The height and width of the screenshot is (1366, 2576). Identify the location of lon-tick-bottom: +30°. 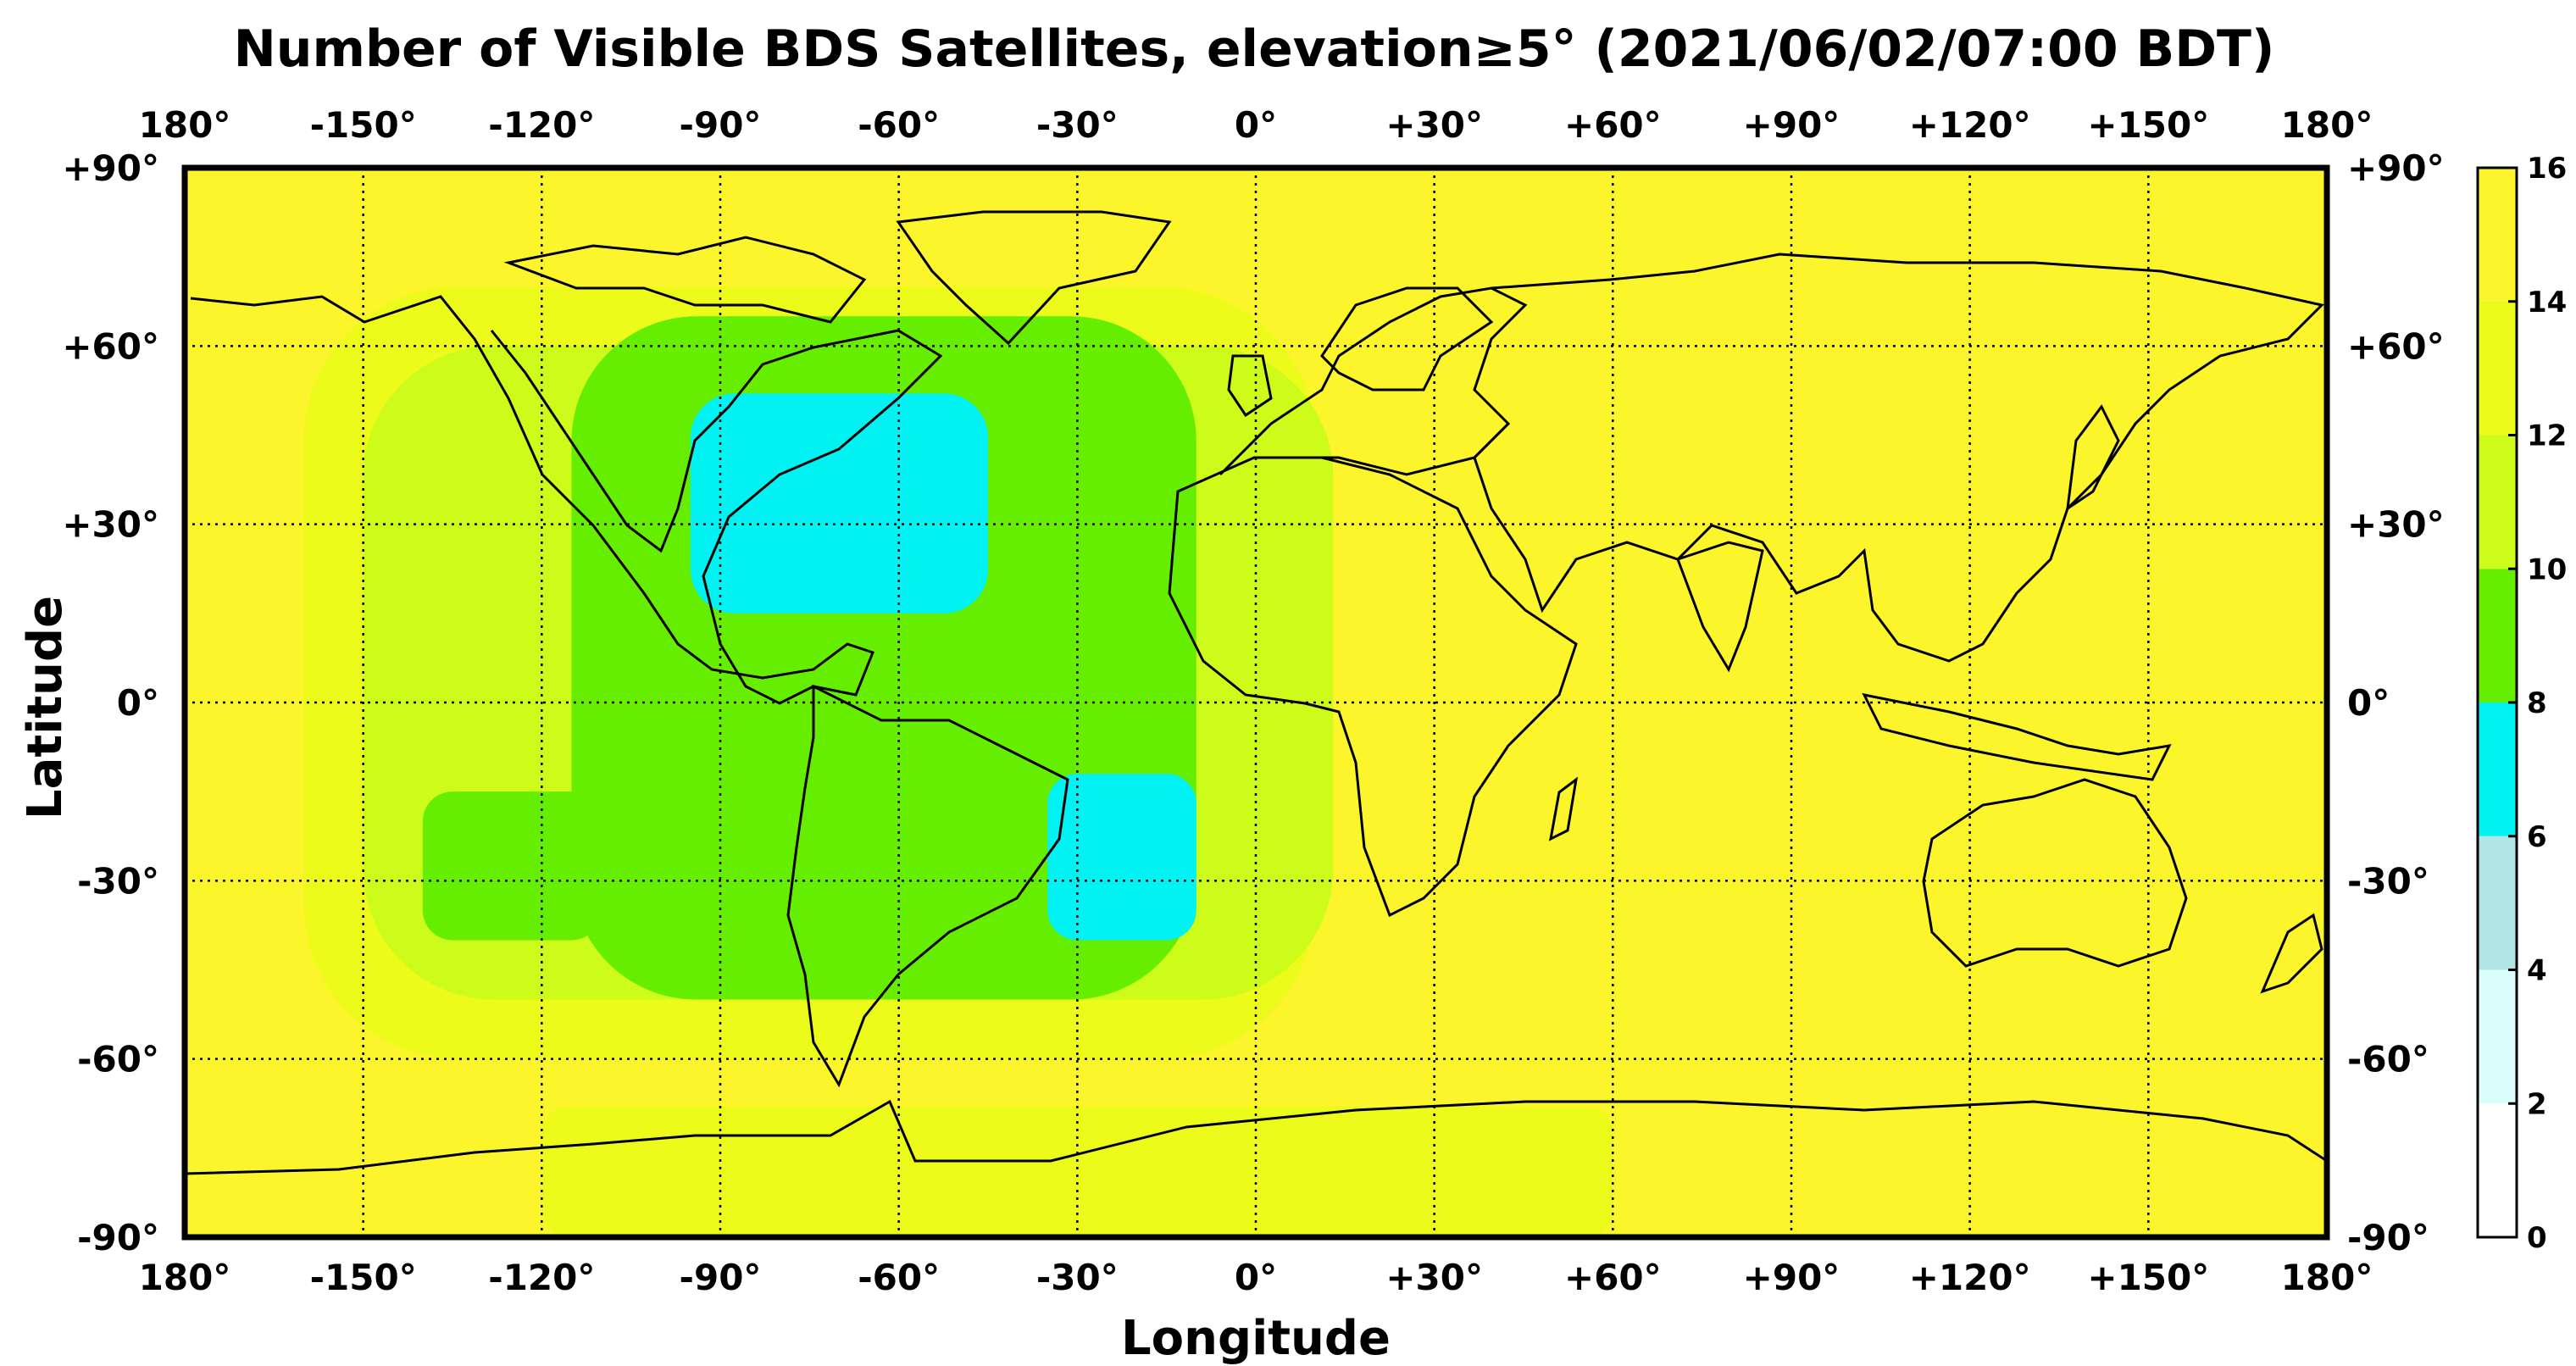
(1434, 1277).